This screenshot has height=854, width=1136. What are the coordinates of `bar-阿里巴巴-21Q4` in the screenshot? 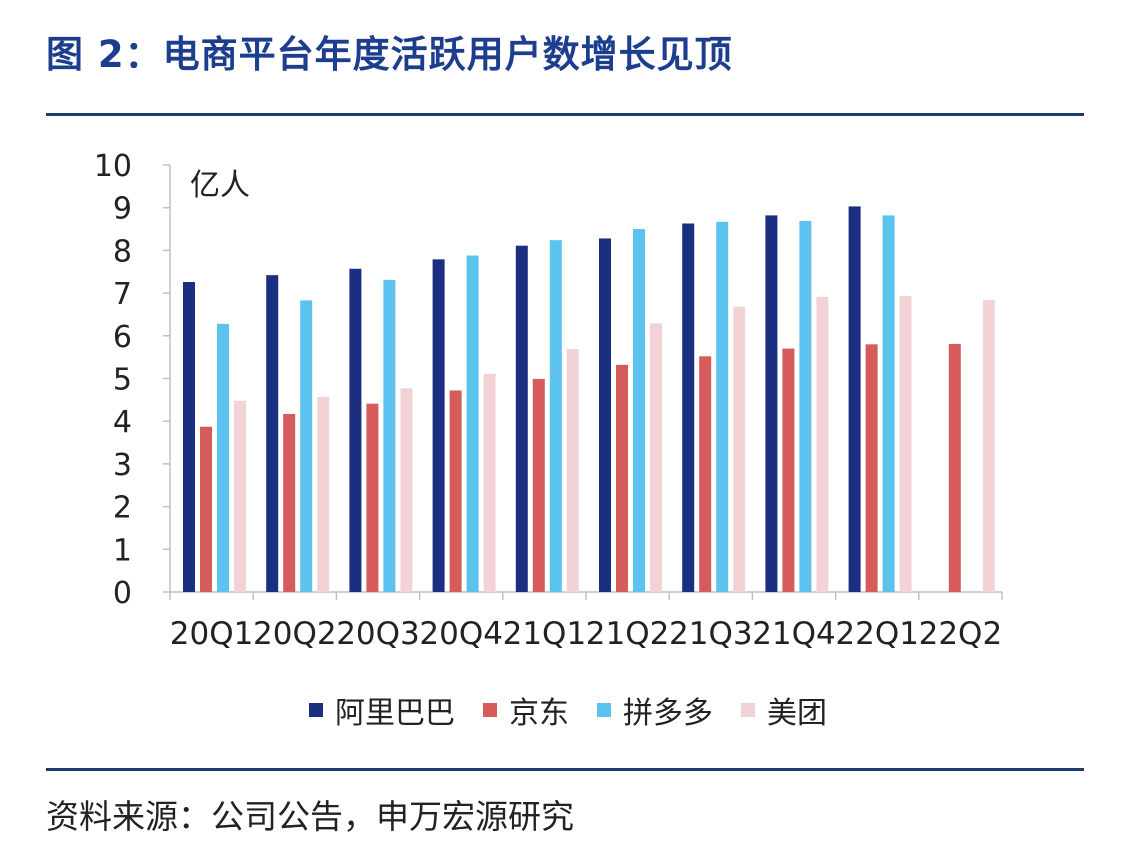 It's located at (771, 404).